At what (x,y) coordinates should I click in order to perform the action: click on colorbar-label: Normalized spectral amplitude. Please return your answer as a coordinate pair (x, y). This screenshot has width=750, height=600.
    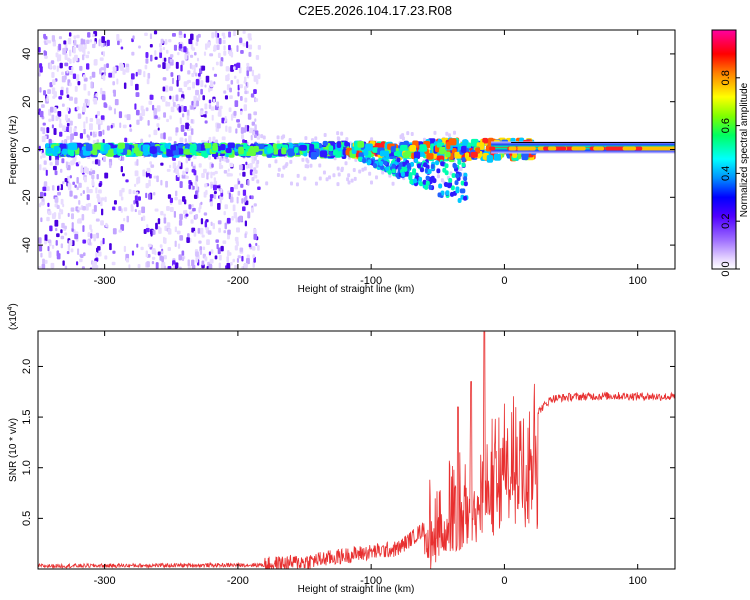
    Looking at the image, I should click on (744, 149).